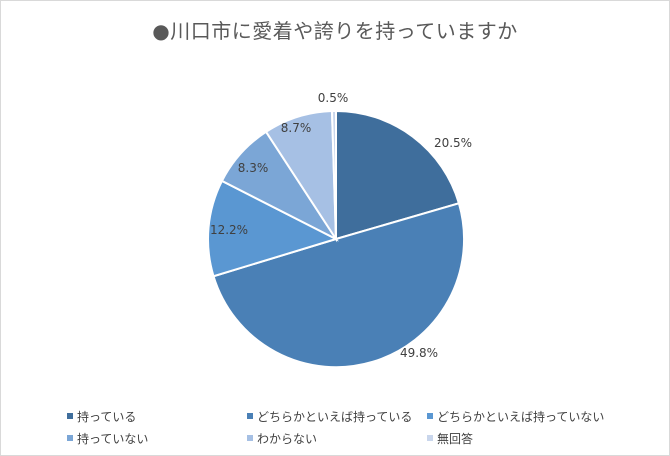 The image size is (670, 456). What do you see at coordinates (453, 143) in the screenshot?
I see `data-label: 20.5%` at bounding box center [453, 143].